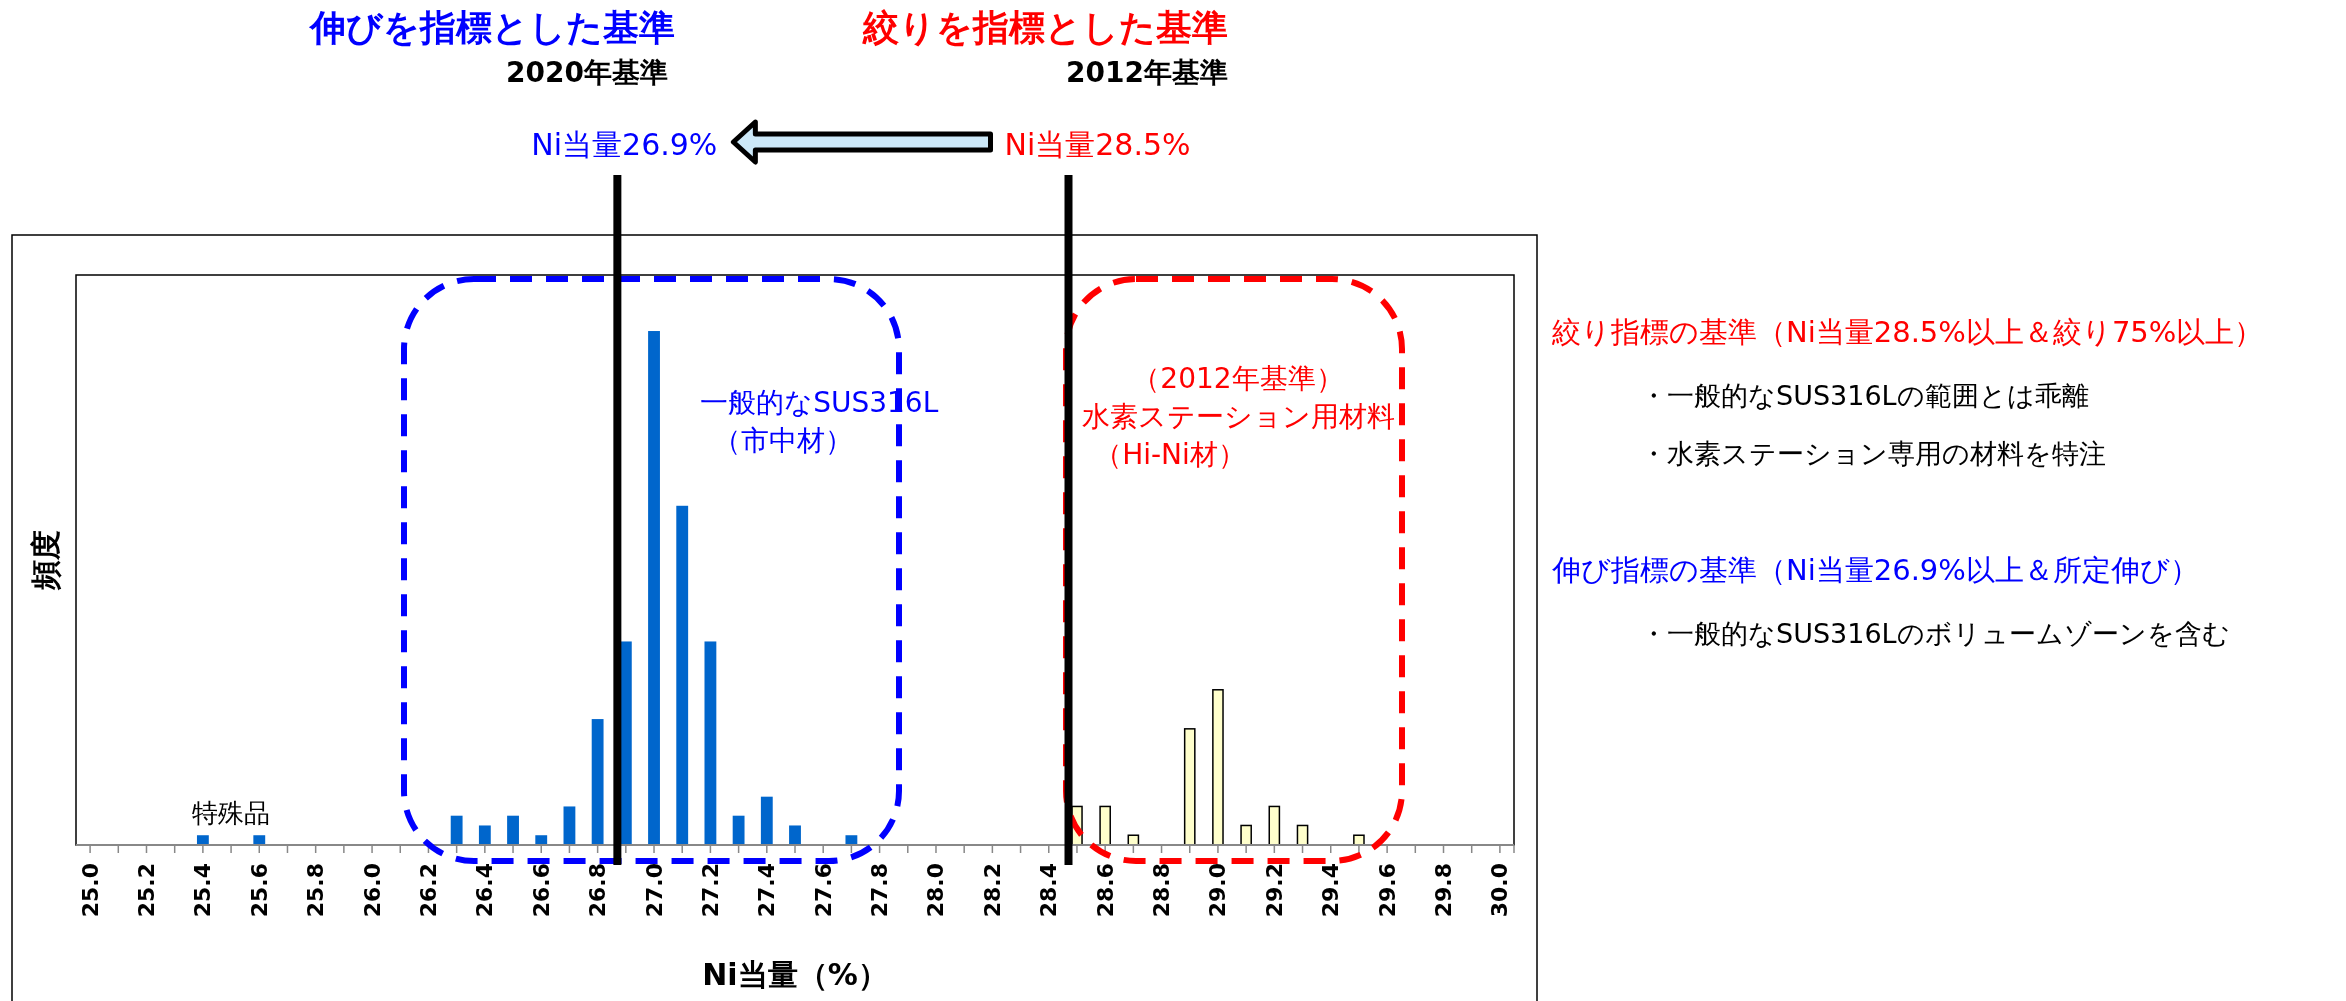  I want to click on x-tick-label: 28.6, so click(1105, 890).